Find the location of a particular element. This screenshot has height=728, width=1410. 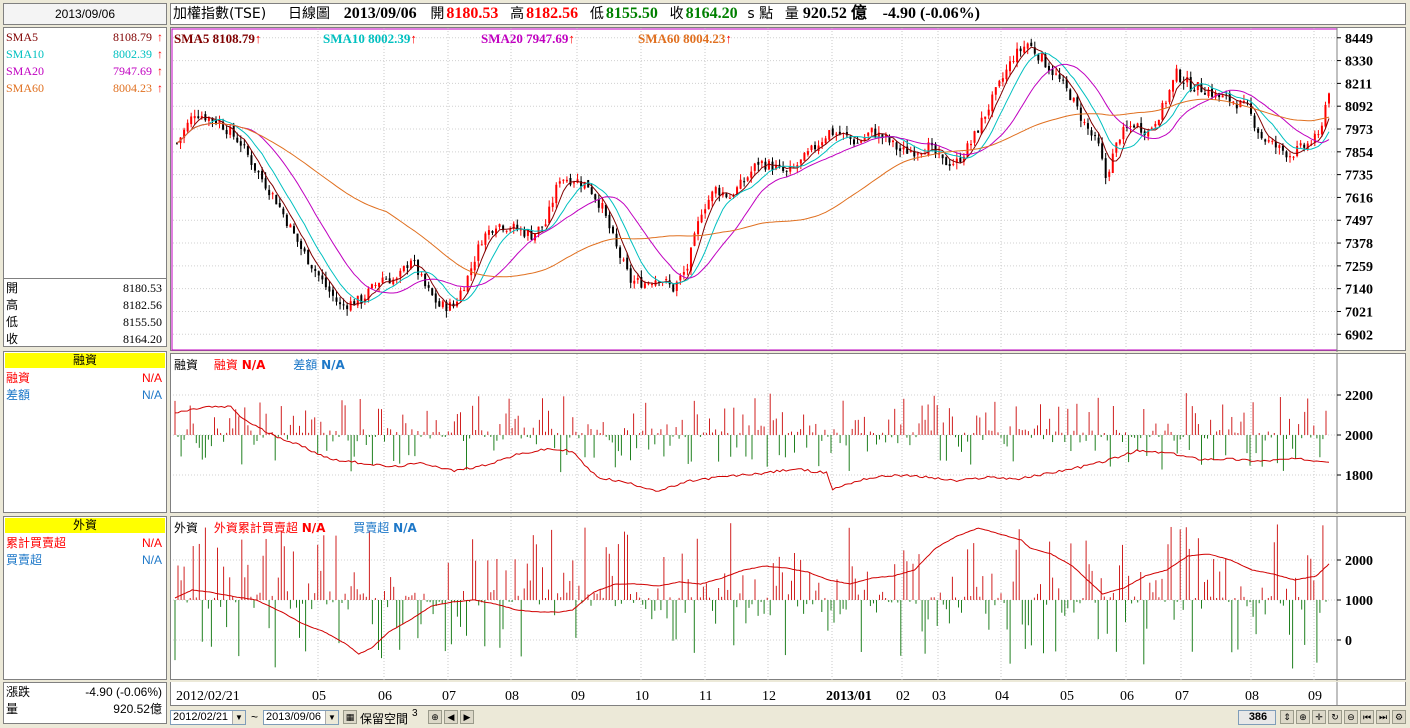

zoom-out-icon: ⊖ is located at coordinates (1351, 717).